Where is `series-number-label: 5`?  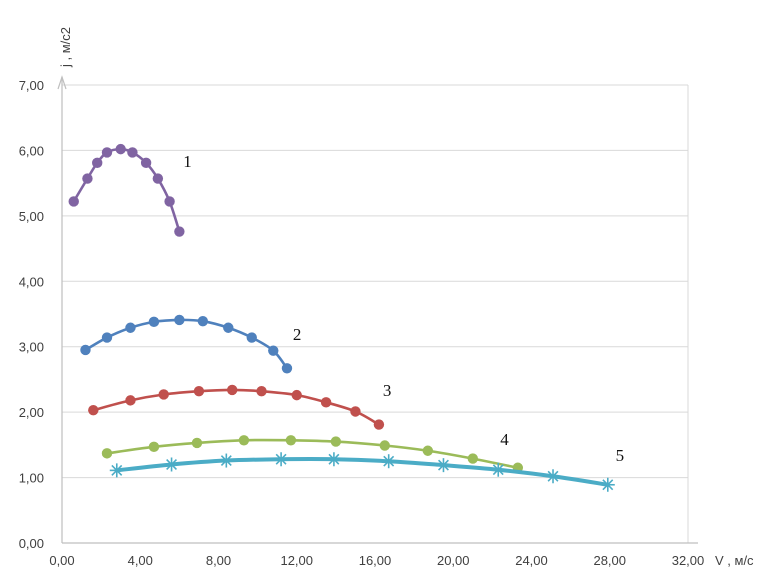 series-number-label: 5 is located at coordinates (620, 455).